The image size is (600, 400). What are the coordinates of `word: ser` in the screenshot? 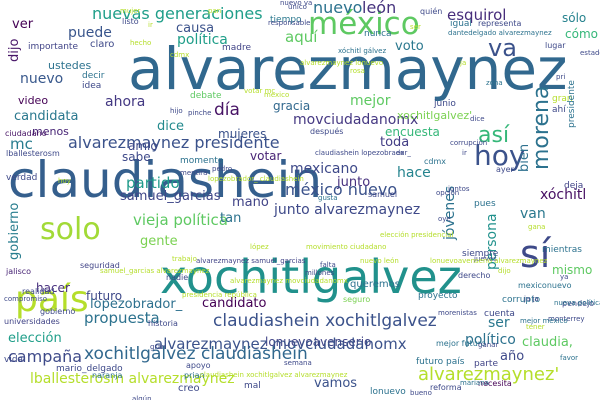 It's located at (499, 323).